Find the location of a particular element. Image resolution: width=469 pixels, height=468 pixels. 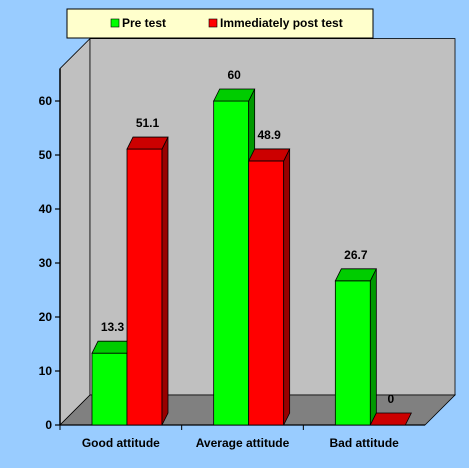

bar-immediately-post-test-average-attitude is located at coordinates (269, 287).